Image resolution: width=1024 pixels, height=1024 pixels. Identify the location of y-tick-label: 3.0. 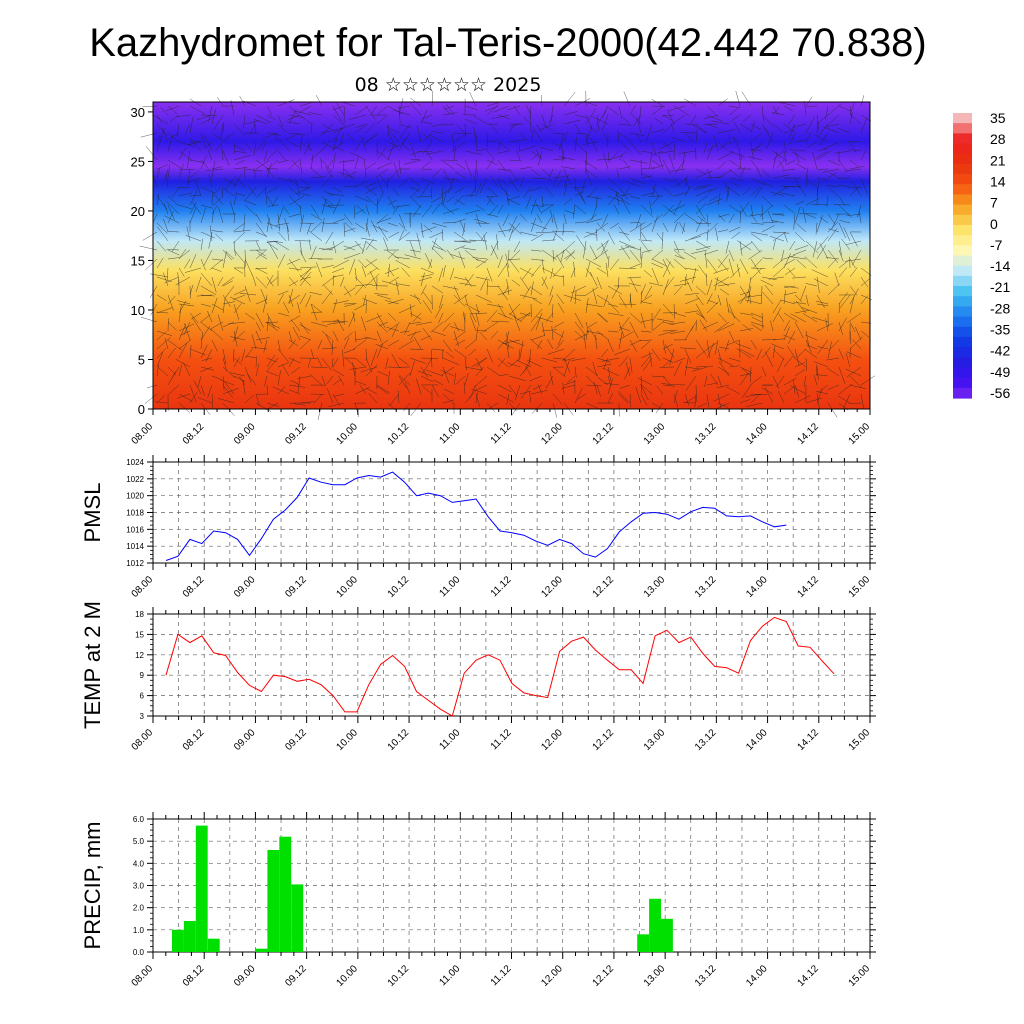
(139, 886).